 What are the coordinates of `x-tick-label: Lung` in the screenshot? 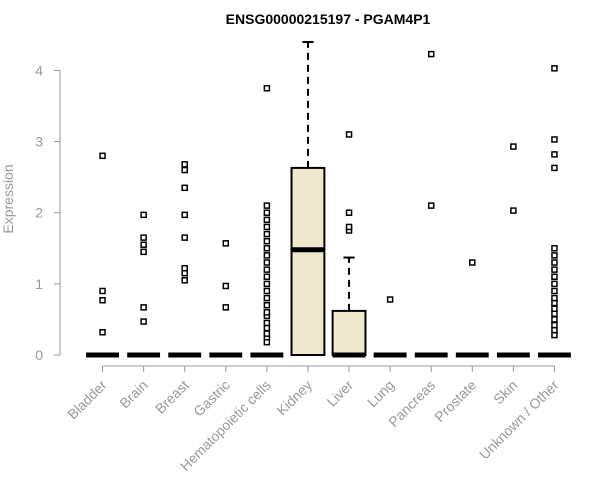 It's located at (380, 393).